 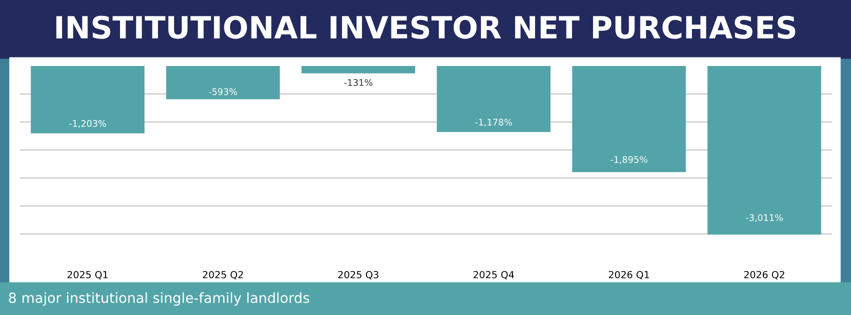 What do you see at coordinates (87, 124) in the screenshot?
I see `data-label: -1,203%` at bounding box center [87, 124].